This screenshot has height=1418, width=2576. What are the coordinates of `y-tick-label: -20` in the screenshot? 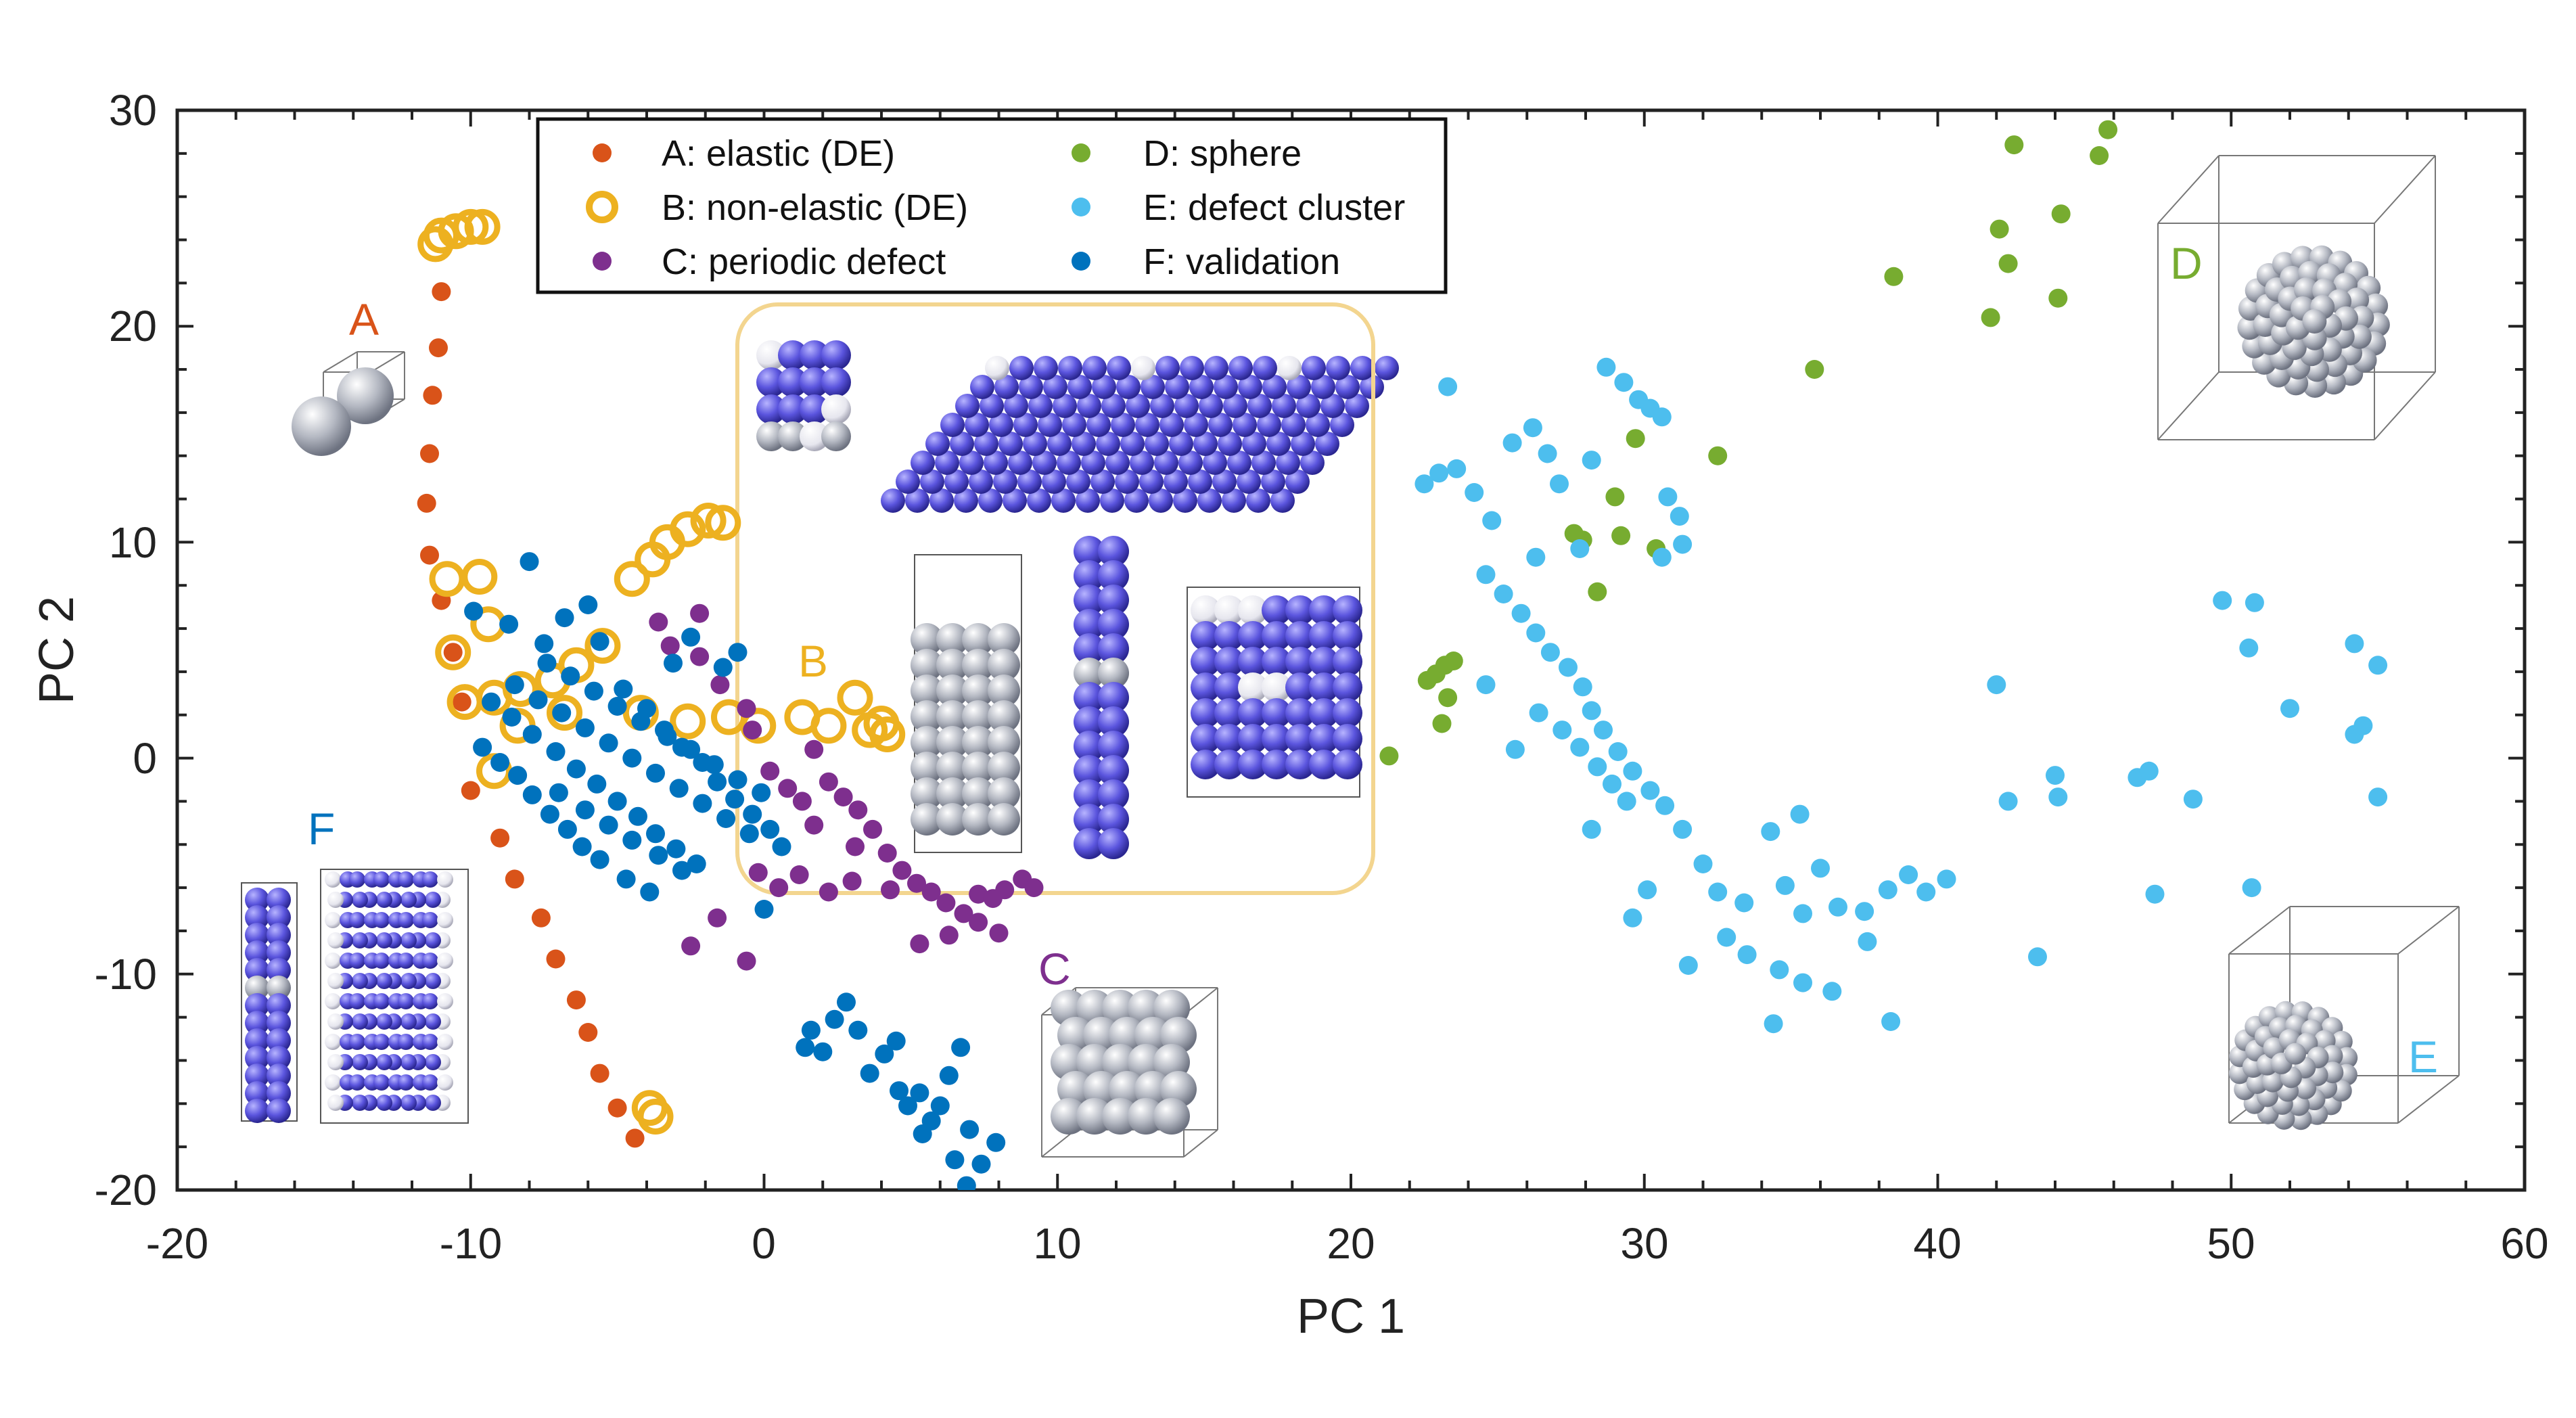 It's located at (127, 1190).